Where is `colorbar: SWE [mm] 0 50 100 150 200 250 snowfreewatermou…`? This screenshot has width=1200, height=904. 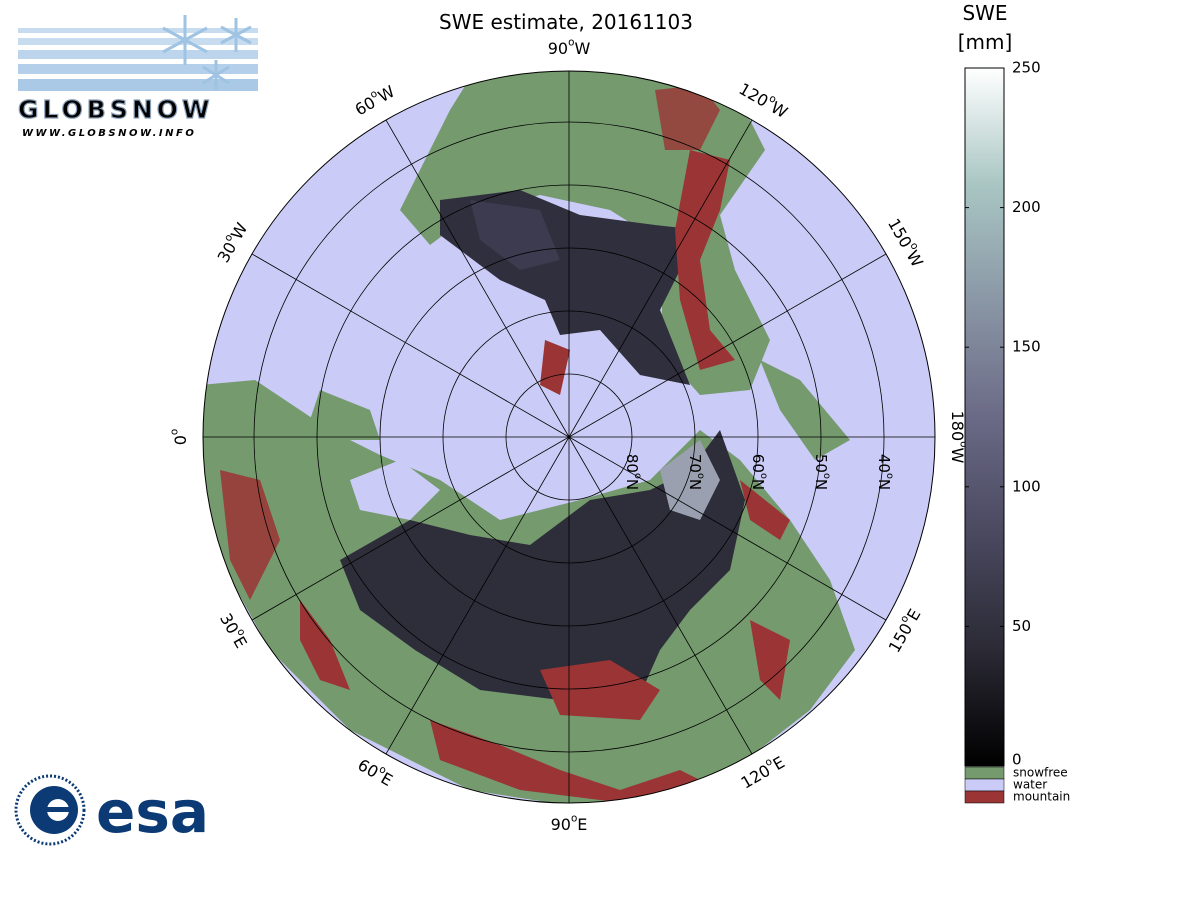 colorbar: SWE [mm] 0 50 100 150 200 250 snowfreewatermou… is located at coordinates (1014, 402).